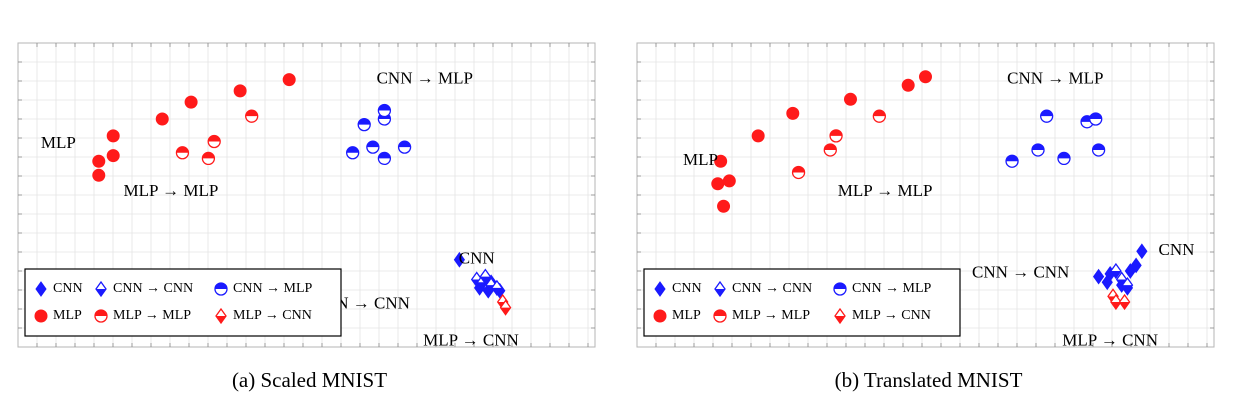 The image size is (1238, 416). Describe the element at coordinates (1020, 272) in the screenshot. I see `annotation-cnn-to-cnn: CNN → CNN` at that location.